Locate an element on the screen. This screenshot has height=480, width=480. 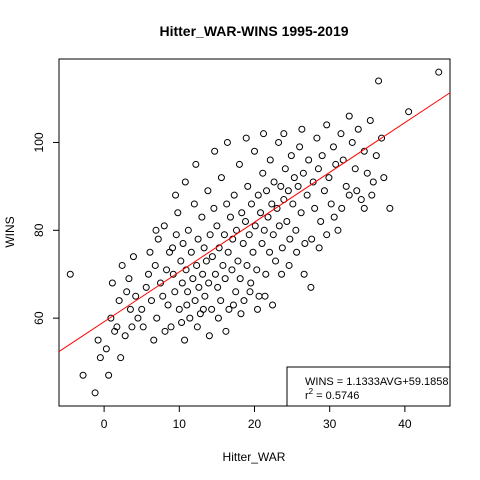
x-tick-label: 0 is located at coordinates (104, 424).